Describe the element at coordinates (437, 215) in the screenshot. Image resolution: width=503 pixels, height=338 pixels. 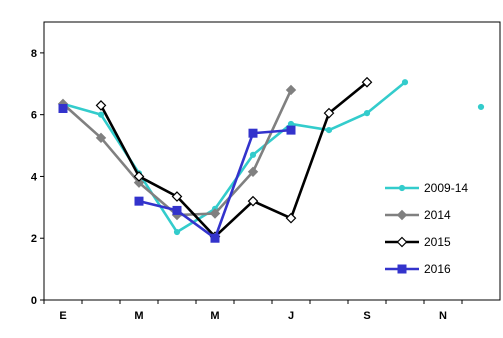
I see `legend-label: 2014` at that location.